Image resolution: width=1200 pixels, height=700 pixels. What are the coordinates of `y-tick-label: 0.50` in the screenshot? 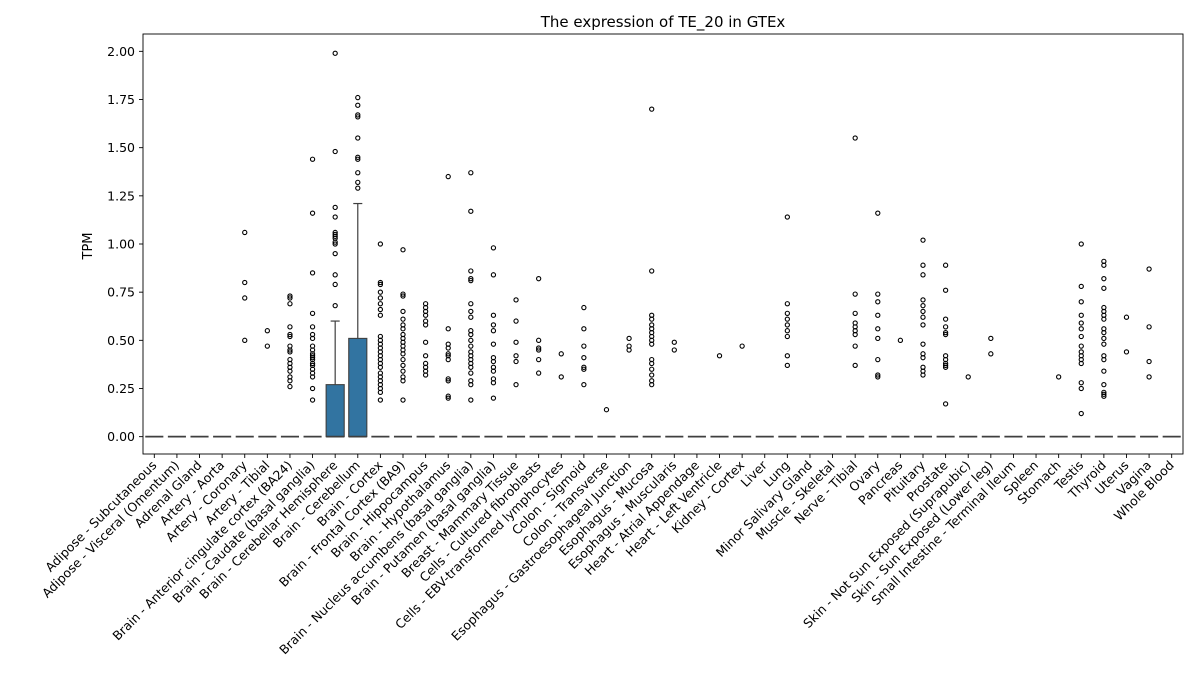 It's located at (121, 340).